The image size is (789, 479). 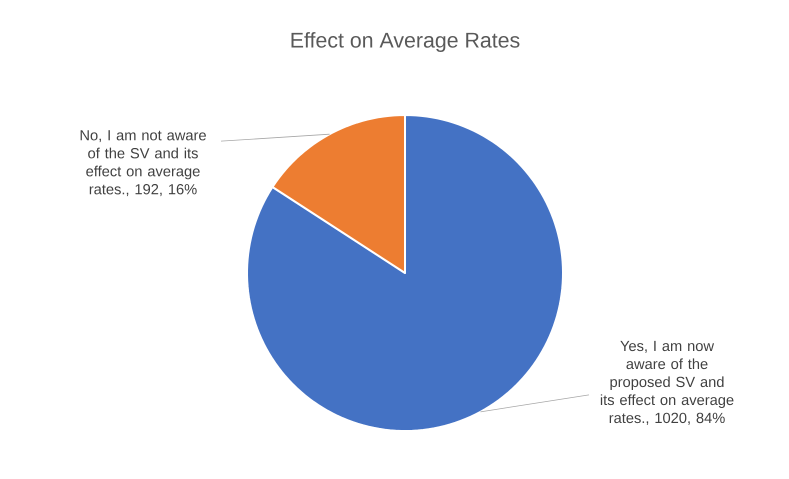 What do you see at coordinates (143, 163) in the screenshot?
I see `slice-label: No, I am not aware of the SV and its effect on average rates., 192, 16%` at bounding box center [143, 163].